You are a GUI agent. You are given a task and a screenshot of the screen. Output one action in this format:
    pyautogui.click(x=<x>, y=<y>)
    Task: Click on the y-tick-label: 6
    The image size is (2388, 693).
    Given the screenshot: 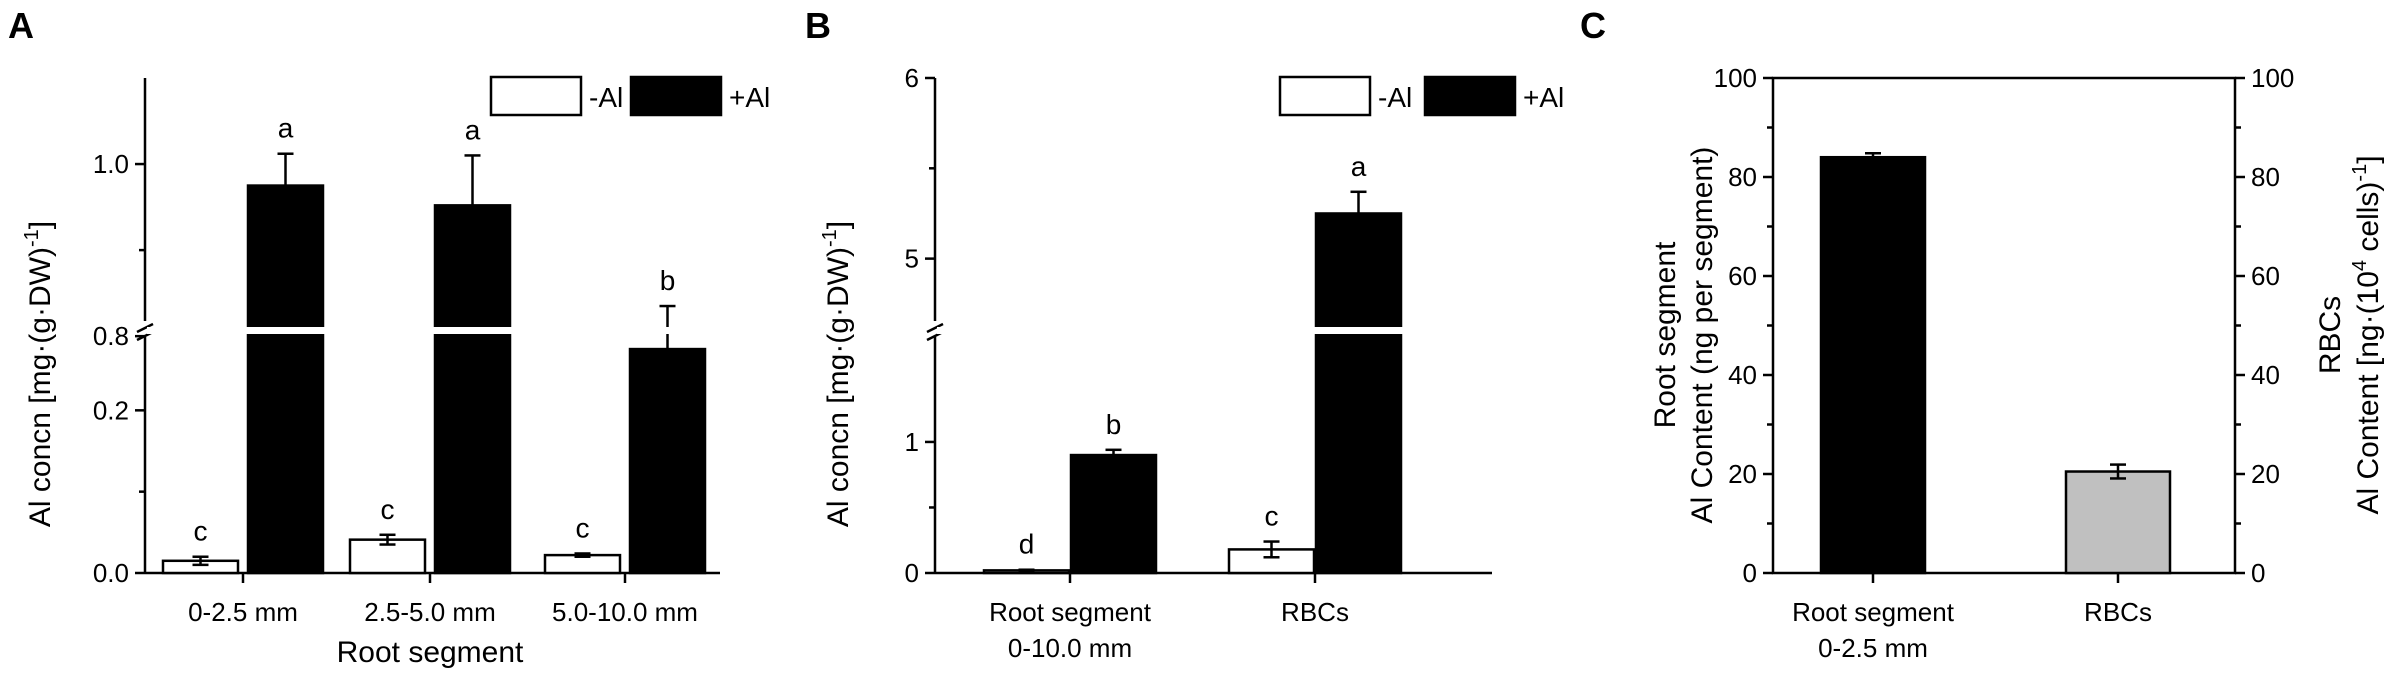 What is the action you would take?
    pyautogui.click(x=912, y=78)
    